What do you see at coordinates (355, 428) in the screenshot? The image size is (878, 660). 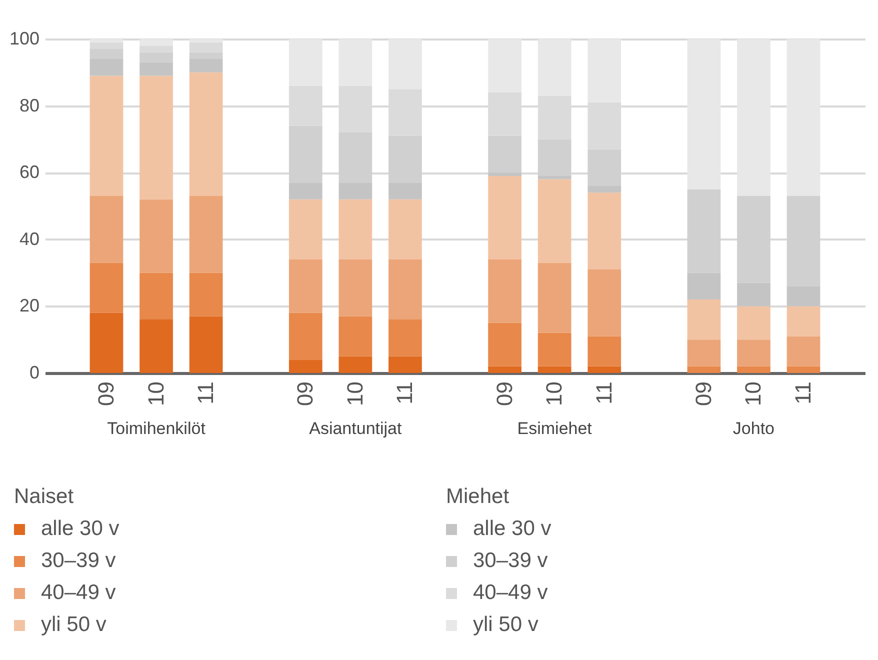 I see `text: Asiantuntijat` at bounding box center [355, 428].